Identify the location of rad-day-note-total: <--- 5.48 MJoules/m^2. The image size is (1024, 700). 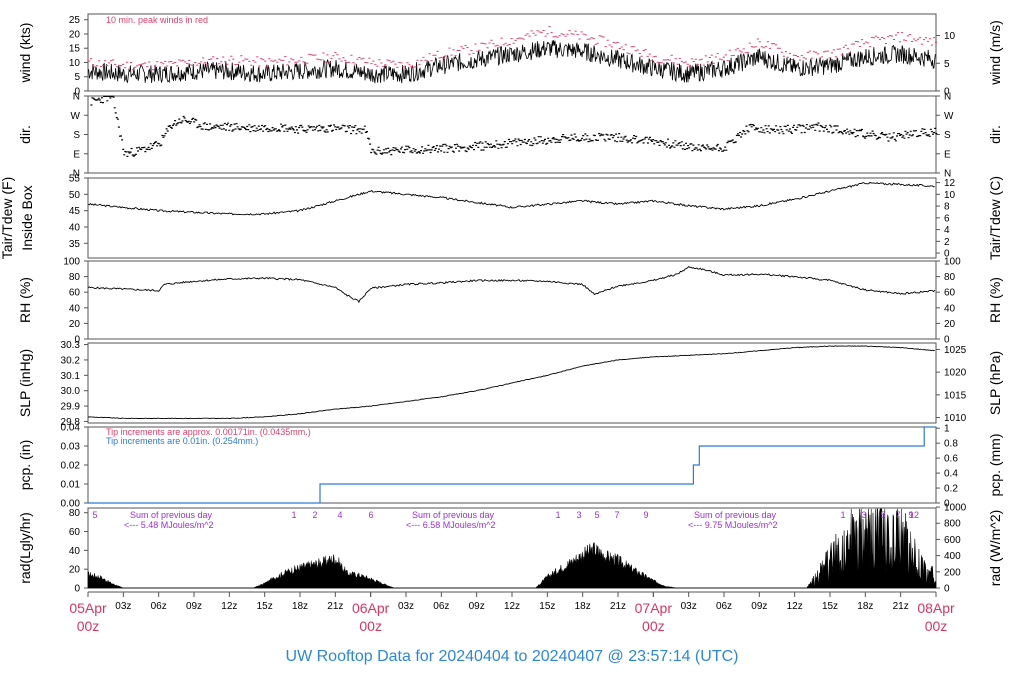
(169, 525).